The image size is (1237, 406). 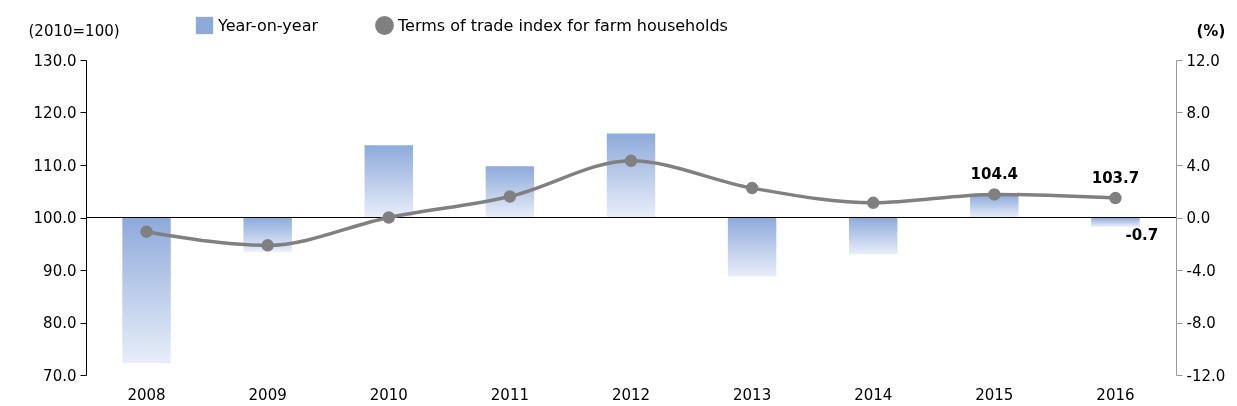 I want to click on y2-axis-title: (%), so click(x=1211, y=30).